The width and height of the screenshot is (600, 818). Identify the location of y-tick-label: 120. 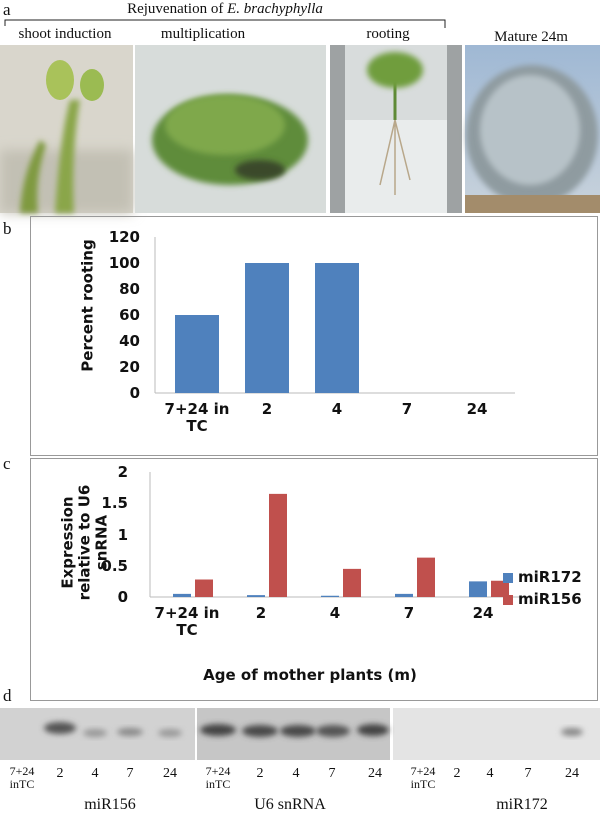
(124, 237).